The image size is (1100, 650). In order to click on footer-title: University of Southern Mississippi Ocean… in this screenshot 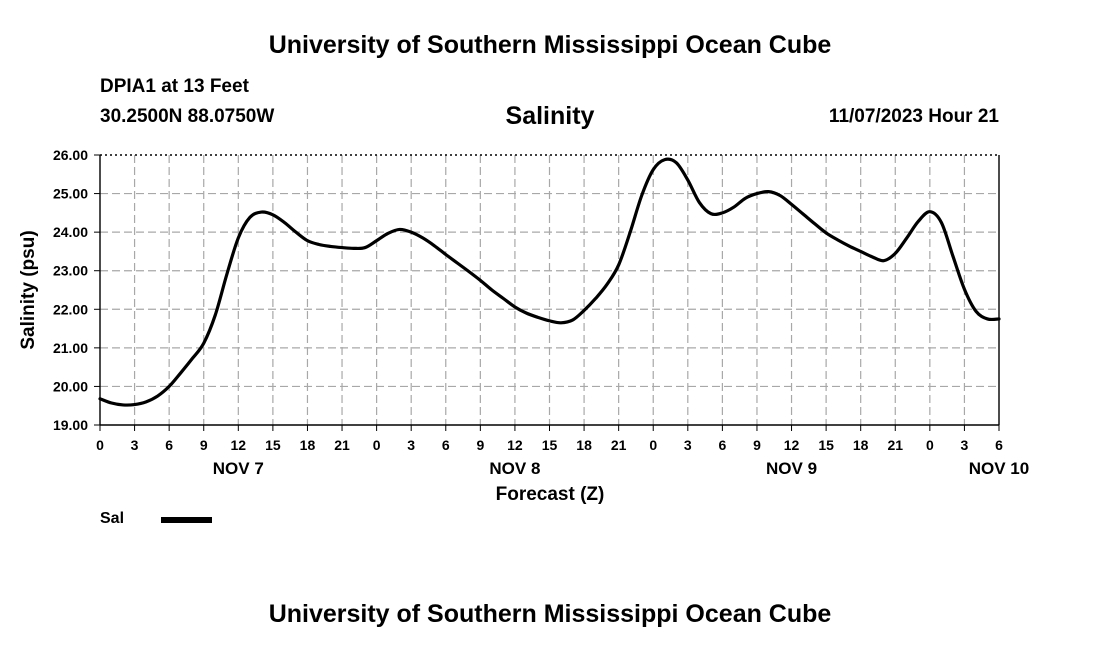, I will do `click(550, 614)`.